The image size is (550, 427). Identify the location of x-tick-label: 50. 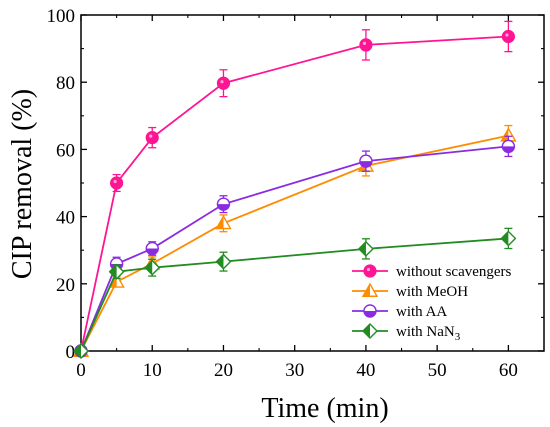
(437, 370).